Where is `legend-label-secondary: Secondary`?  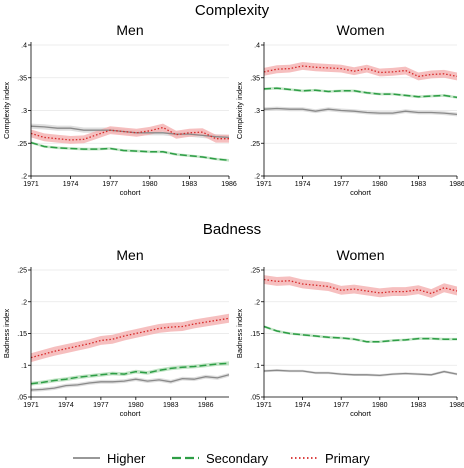
legend-label-secondary: Secondary is located at coordinates (237, 458).